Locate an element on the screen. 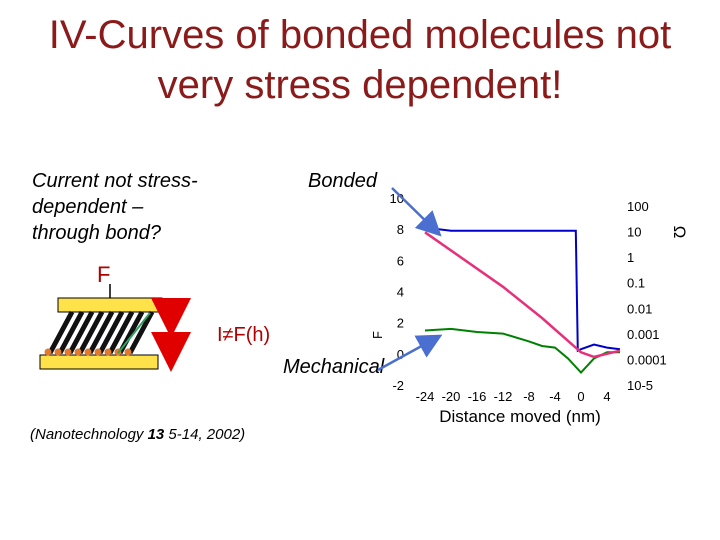 The image size is (720, 540). molecule-junction-diagram is located at coordinates (115, 328).